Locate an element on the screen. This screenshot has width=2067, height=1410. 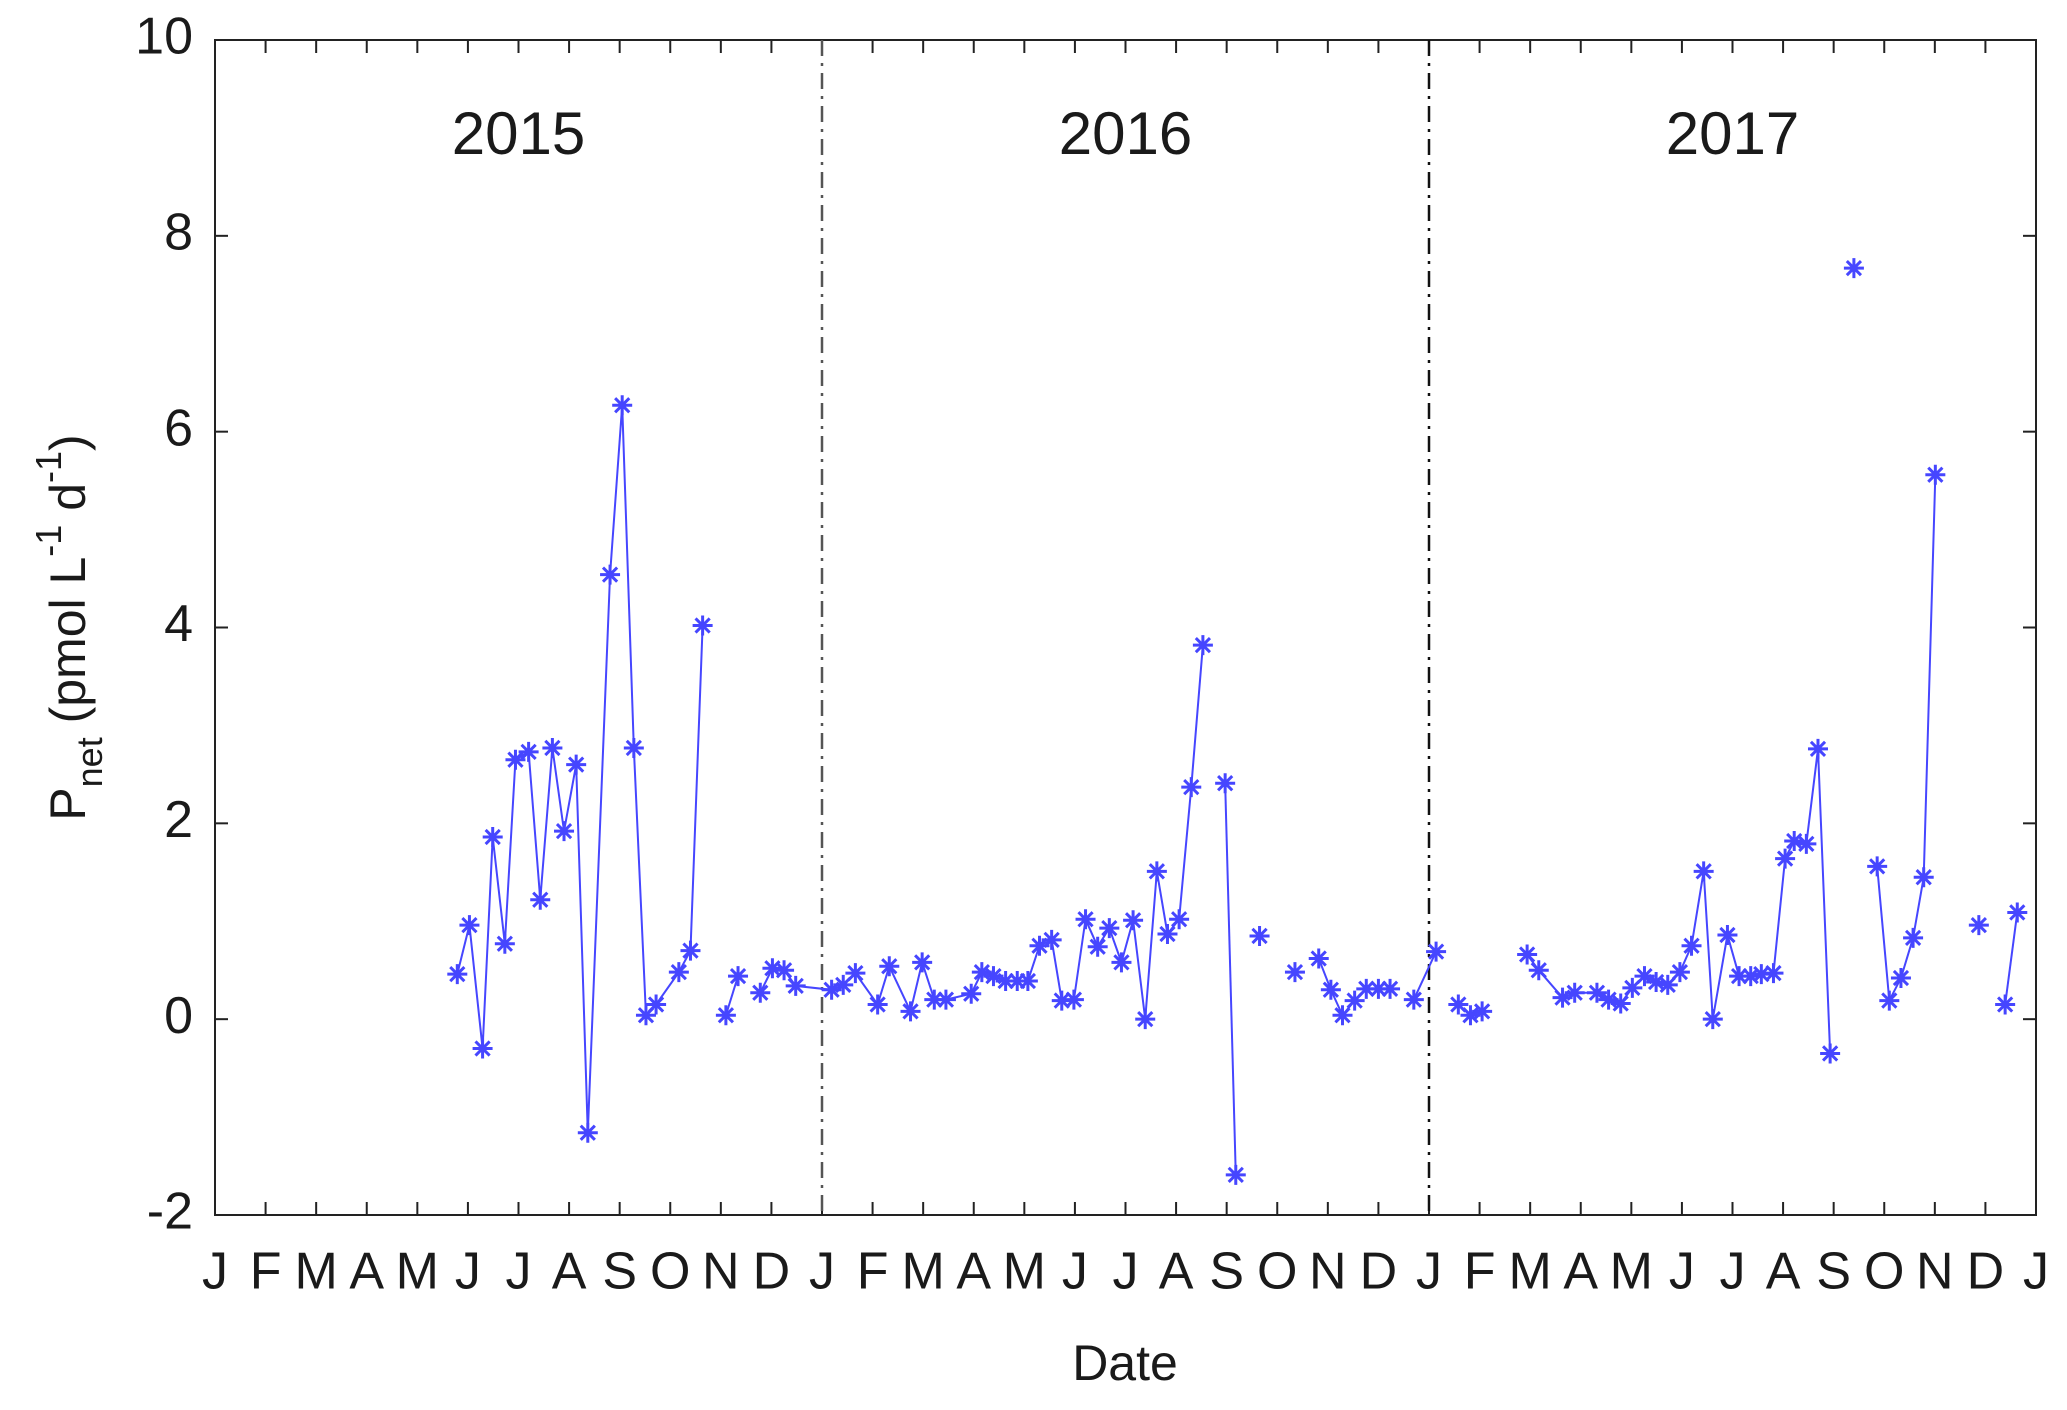
y-axis-label: Pnet (pmol L-1 d-1) is located at coordinates (69, 627).